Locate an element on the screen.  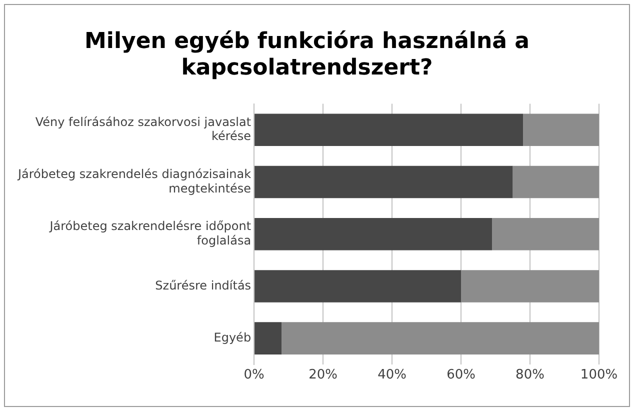
y-tick-label: Vény felírásához szakorvosi javaslat kérése is located at coordinates (143, 129).